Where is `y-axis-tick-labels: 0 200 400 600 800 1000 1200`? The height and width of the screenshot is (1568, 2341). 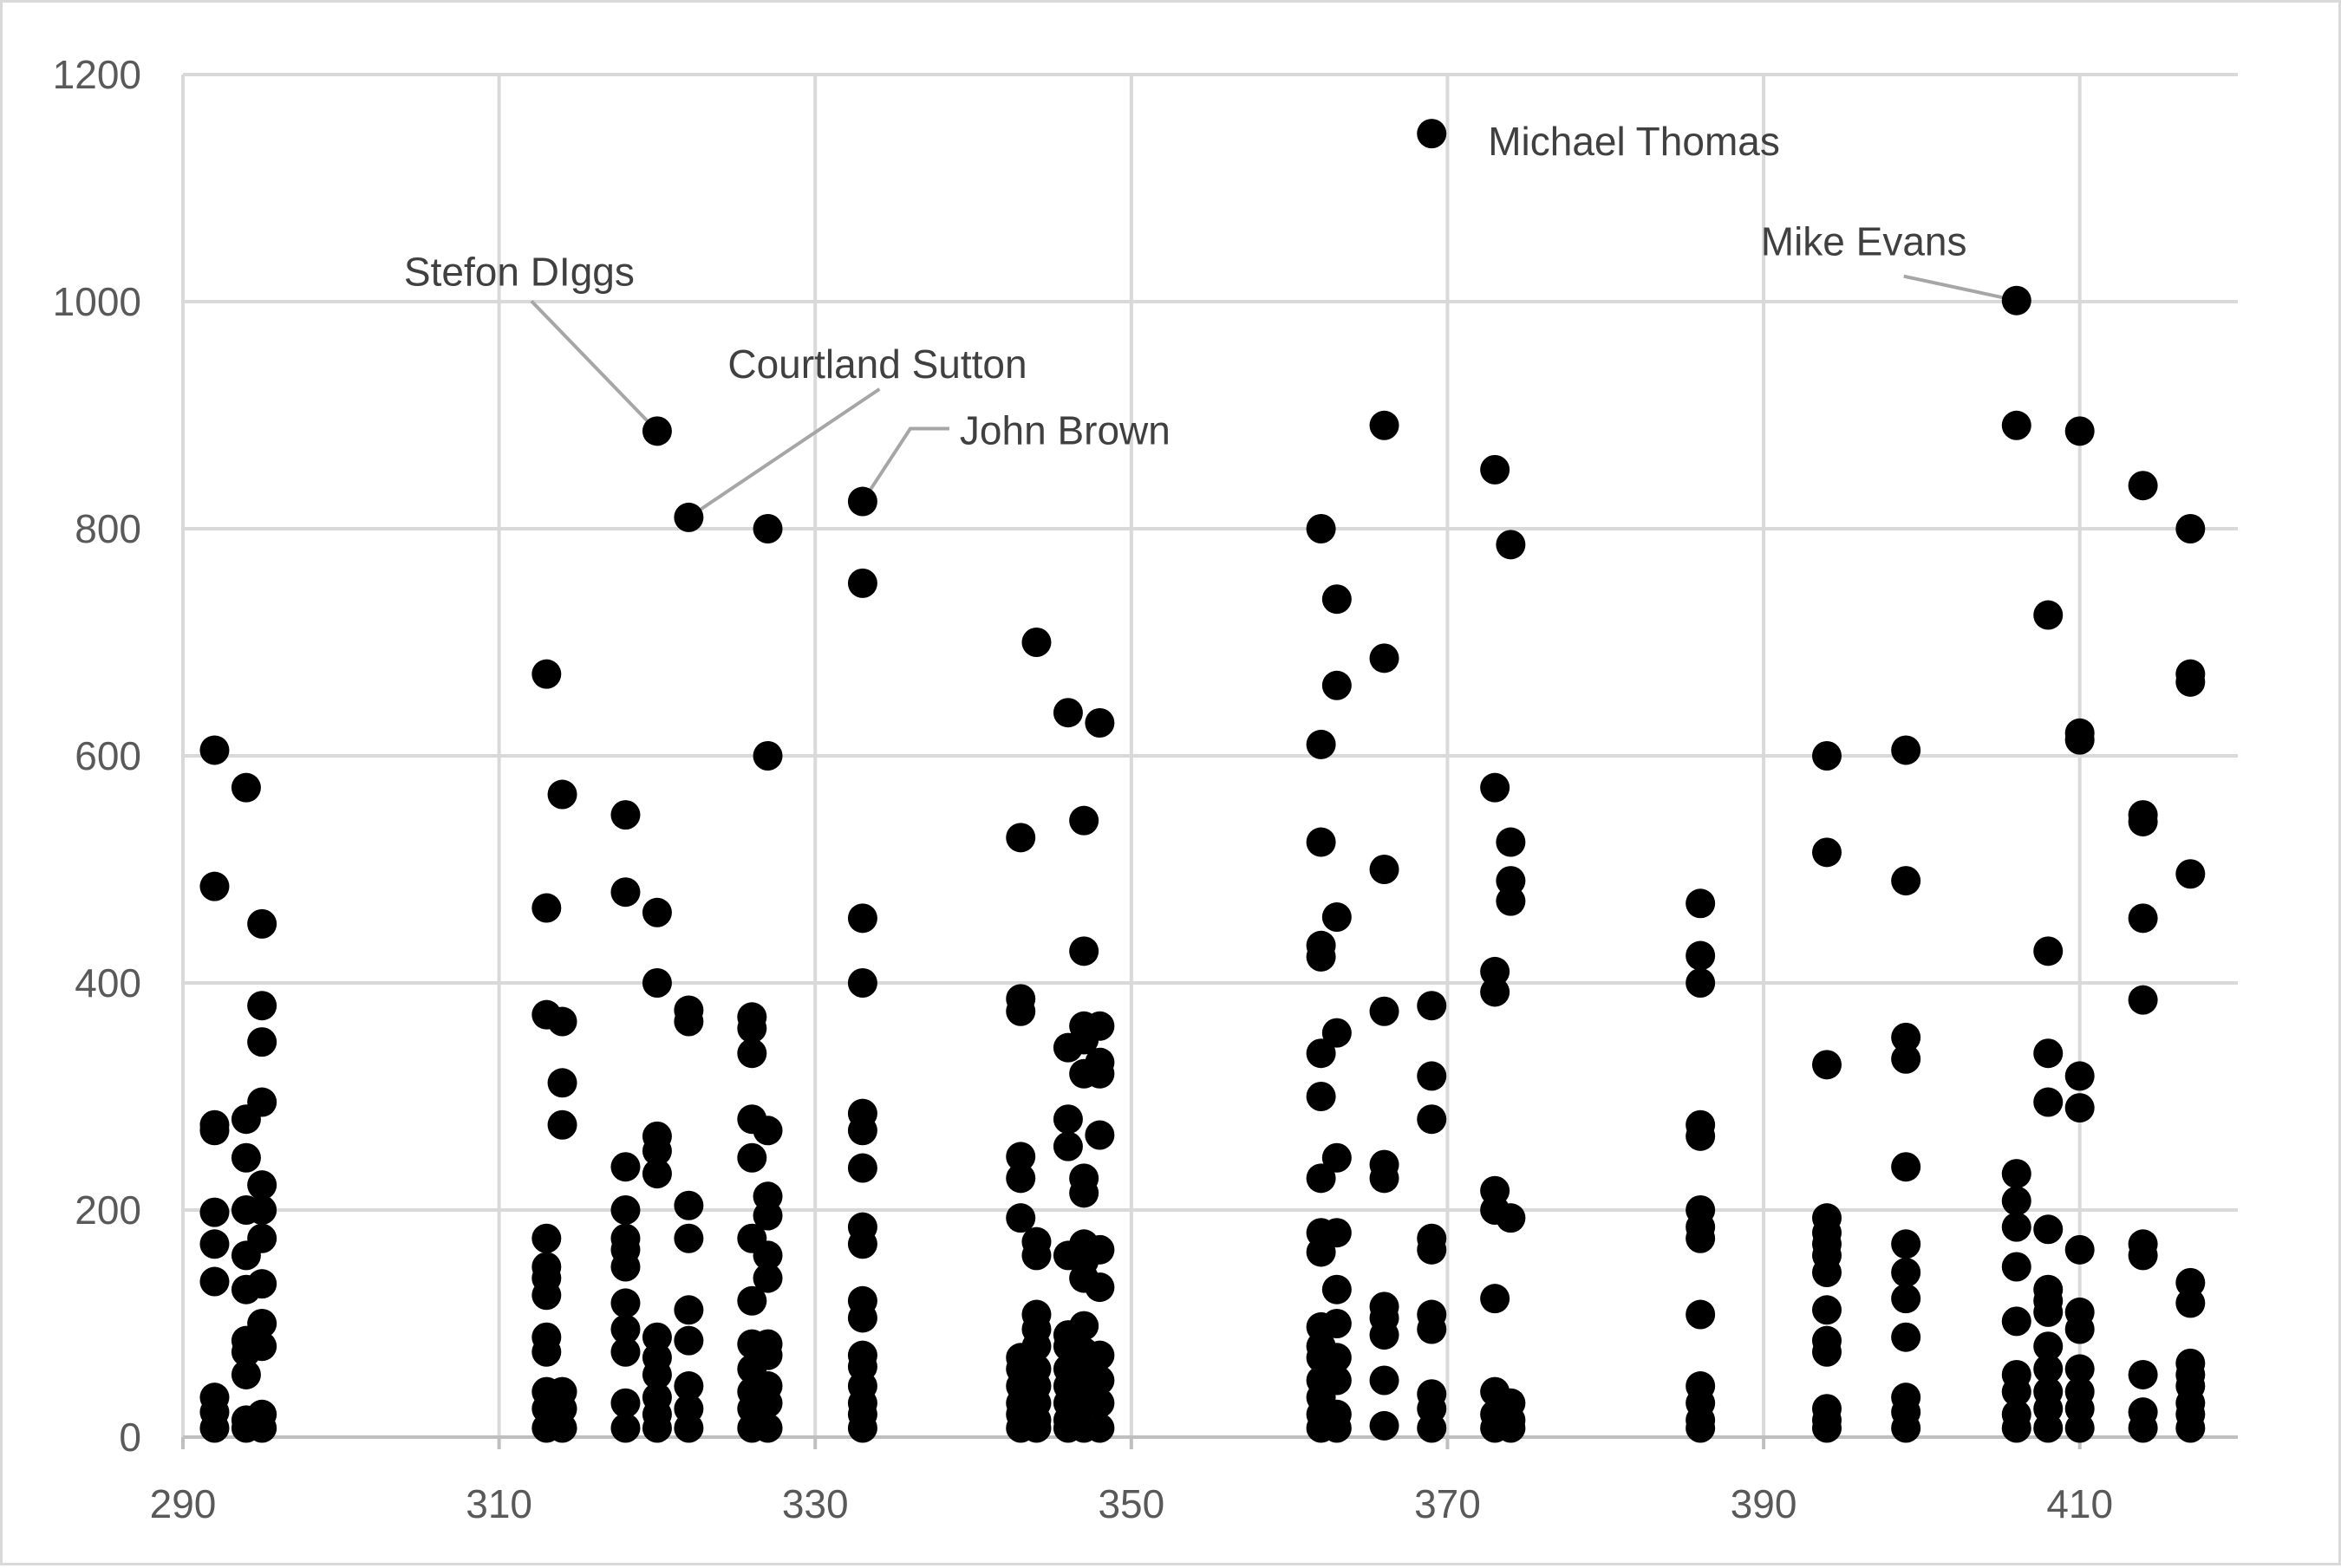
y-axis-tick-labels: 0 200 400 600 800 1000 1200 is located at coordinates (97, 756).